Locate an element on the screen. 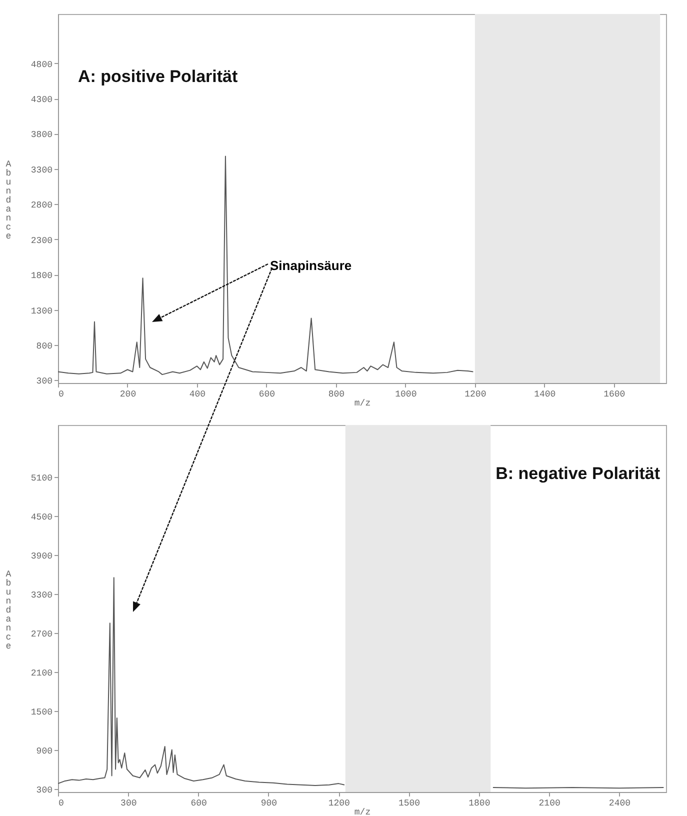  y-tick-label: 5100 is located at coordinates (41, 478).